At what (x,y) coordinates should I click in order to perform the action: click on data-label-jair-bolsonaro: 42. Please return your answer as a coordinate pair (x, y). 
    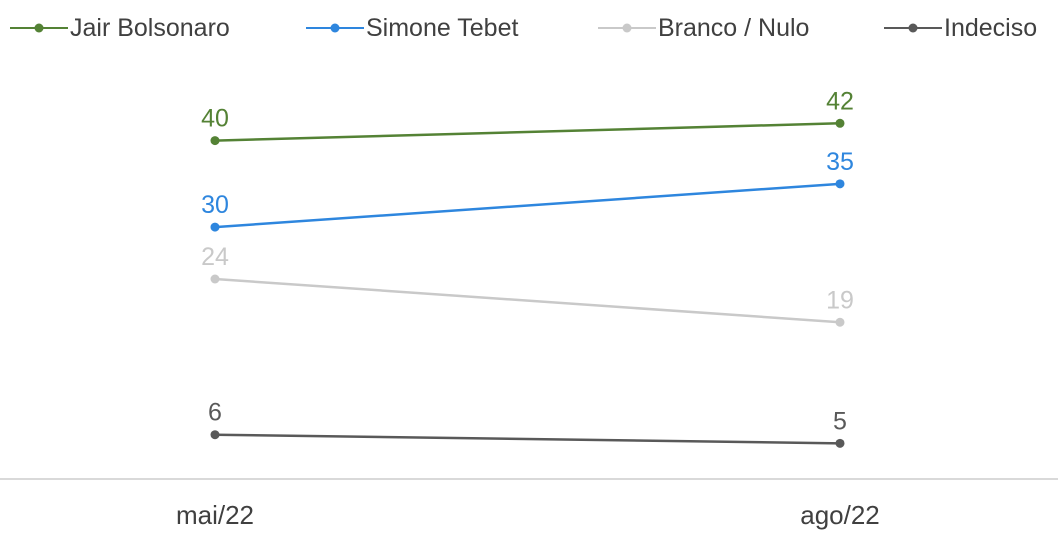
    Looking at the image, I should click on (840, 101).